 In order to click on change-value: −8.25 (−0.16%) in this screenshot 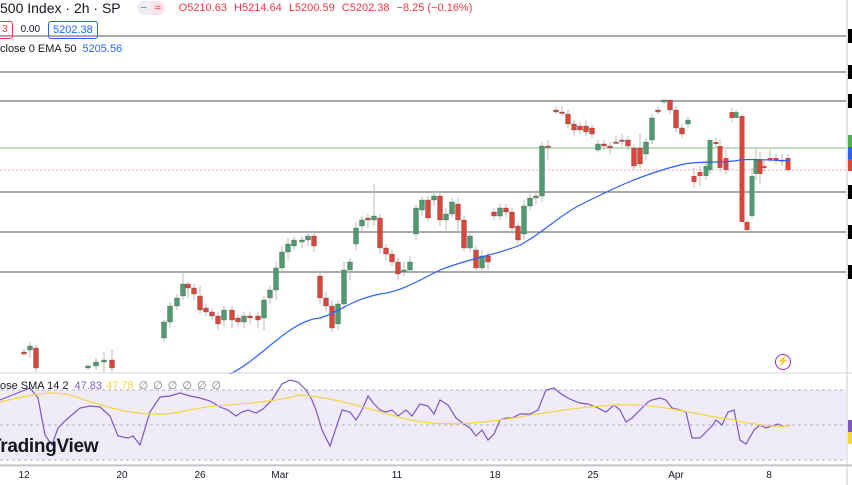, I will do `click(434, 8)`.